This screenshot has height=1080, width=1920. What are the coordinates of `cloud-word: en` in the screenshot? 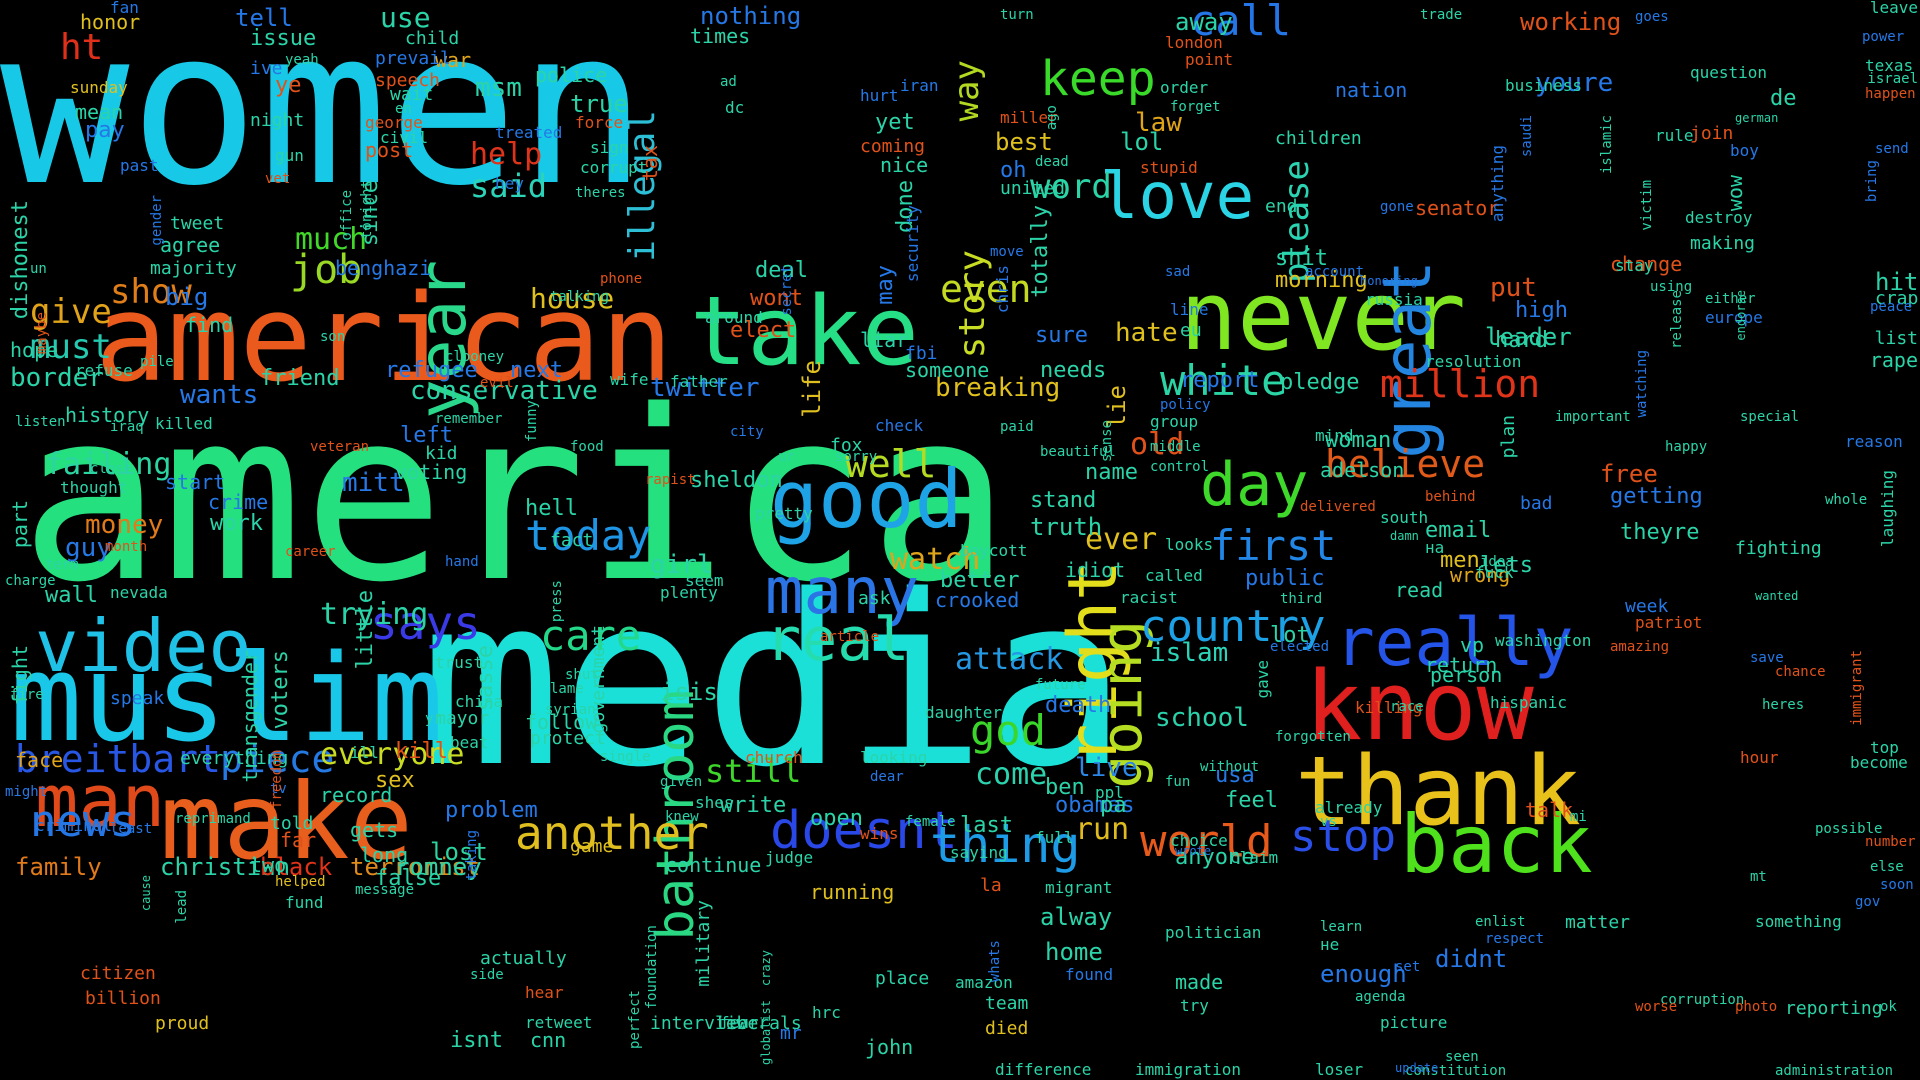 It's located at (403, 109).